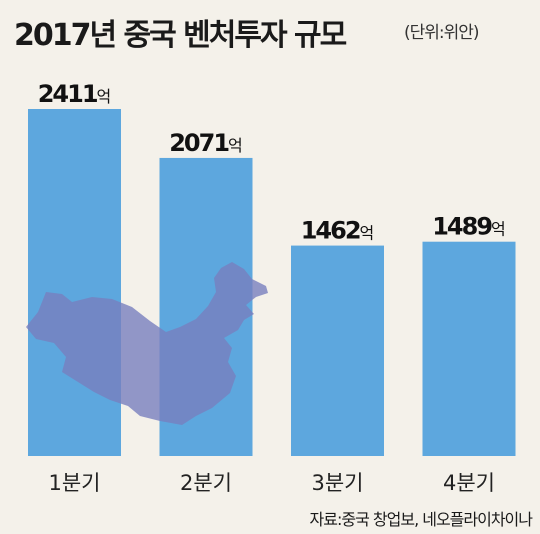 The height and width of the screenshot is (534, 540). I want to click on data-label-3: 1462억, so click(338, 231).